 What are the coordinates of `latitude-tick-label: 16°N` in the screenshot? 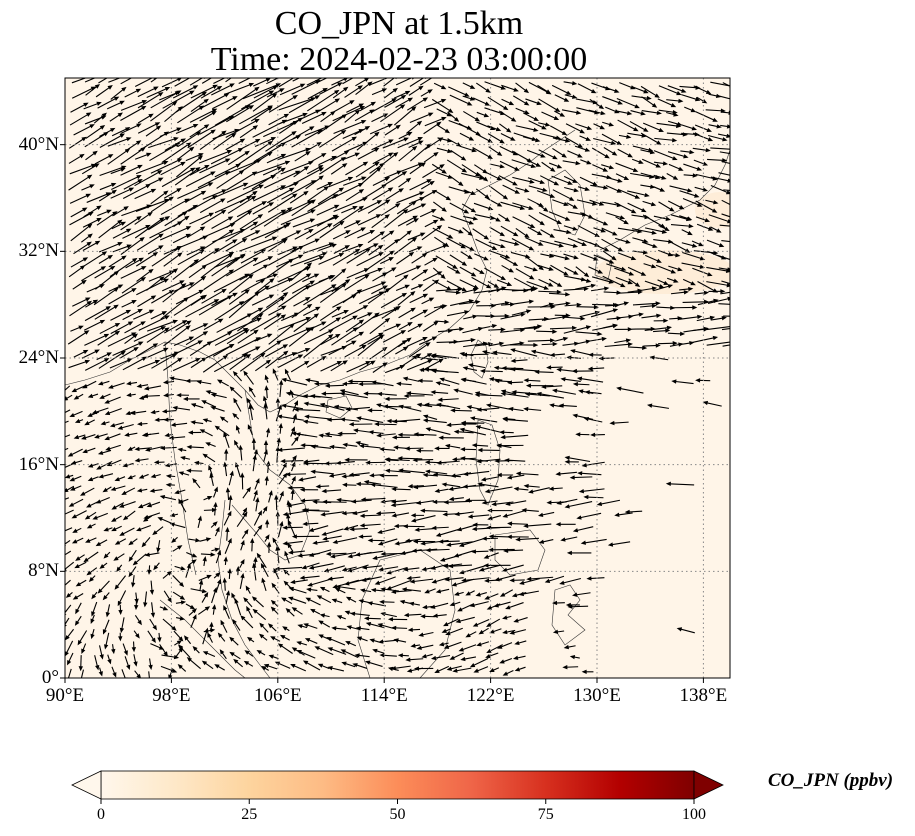 It's located at (38, 464).